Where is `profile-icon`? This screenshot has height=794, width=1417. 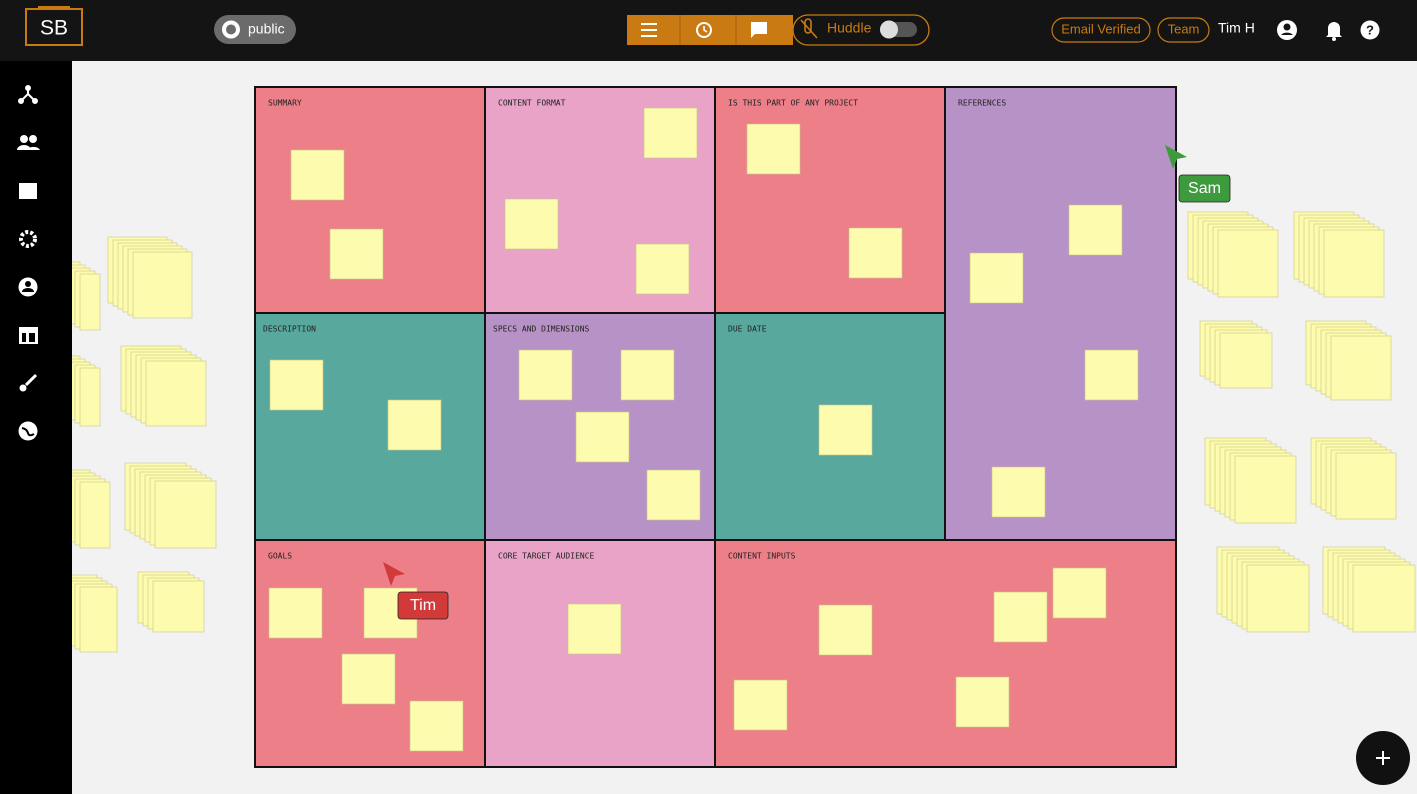
profile-icon is located at coordinates (28, 287).